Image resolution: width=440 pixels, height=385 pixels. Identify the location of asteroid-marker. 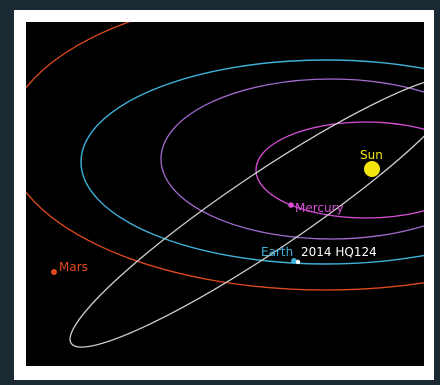
(298, 262).